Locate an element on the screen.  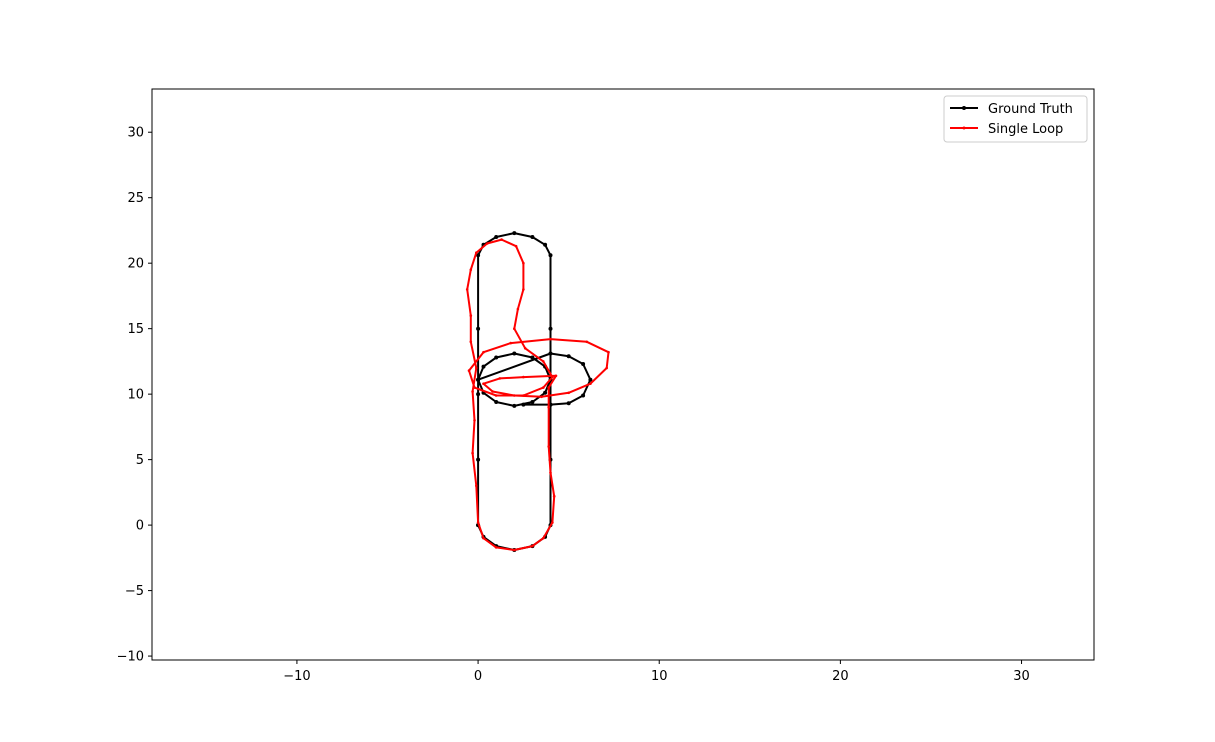
x-tick-label: 30 is located at coordinates (1021, 676).